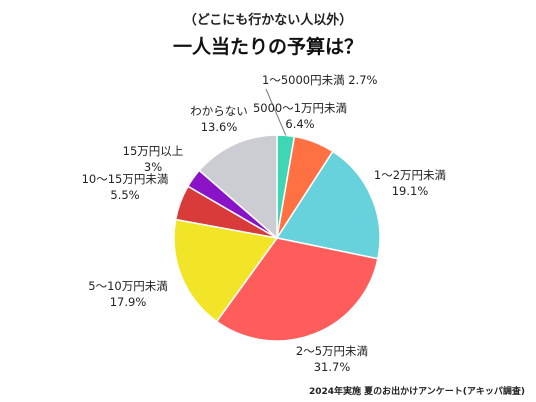 Image resolution: width=536 pixels, height=402 pixels. What do you see at coordinates (153, 151) in the screenshot?
I see `slice-label: 15万円以上` at bounding box center [153, 151].